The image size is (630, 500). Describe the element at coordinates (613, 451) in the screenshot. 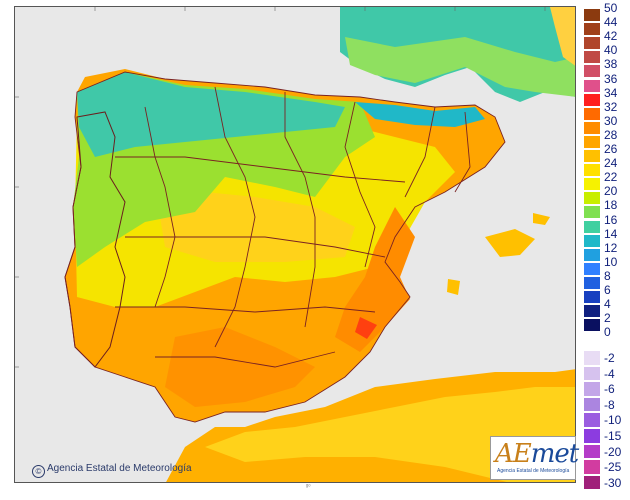

I see `legend-label-cold: -20` at that location.